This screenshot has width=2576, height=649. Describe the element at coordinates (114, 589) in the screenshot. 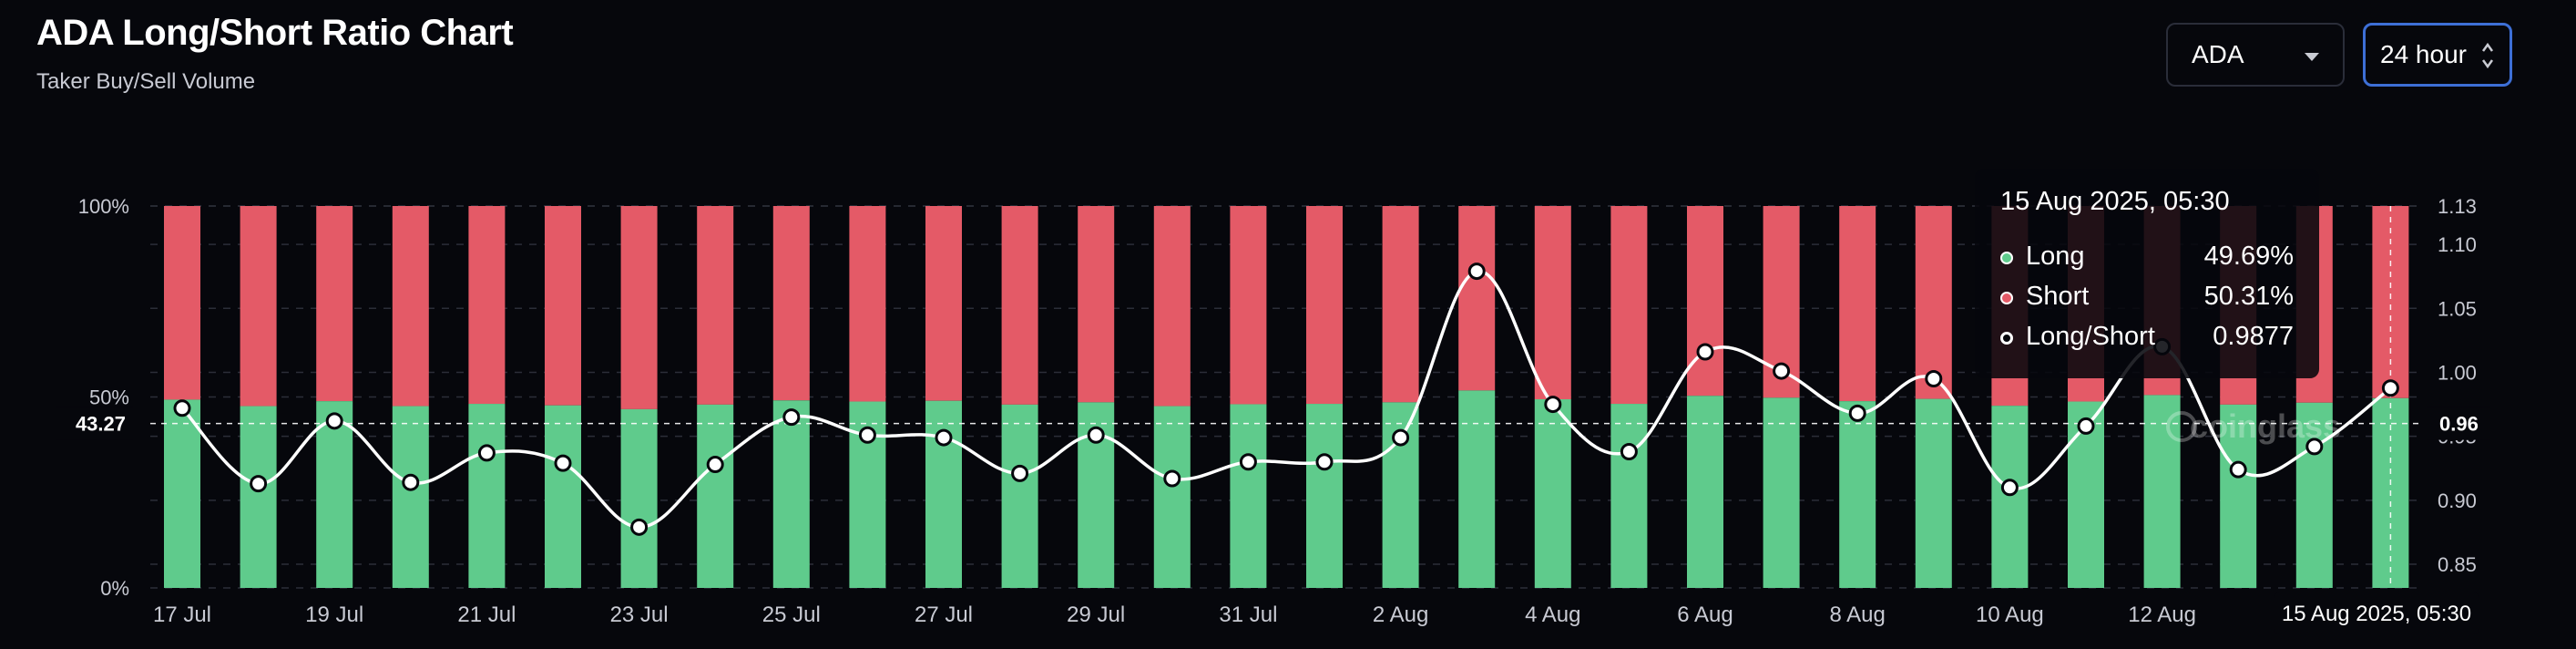

I see `left-axis-tick: 0%` at that location.